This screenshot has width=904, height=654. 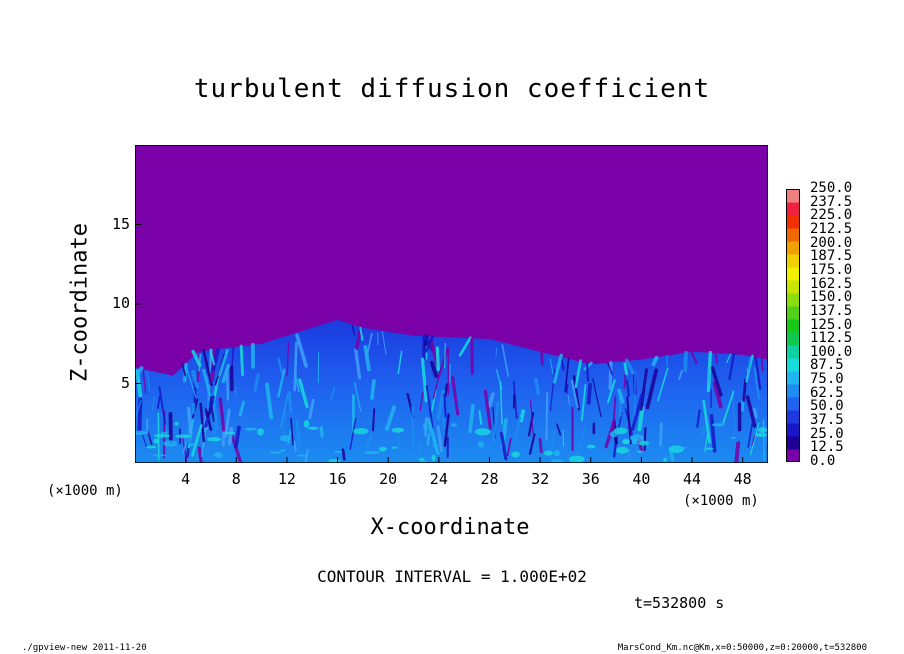 I want to click on y-axis-label: Z-coordinate, so click(x=80, y=302).